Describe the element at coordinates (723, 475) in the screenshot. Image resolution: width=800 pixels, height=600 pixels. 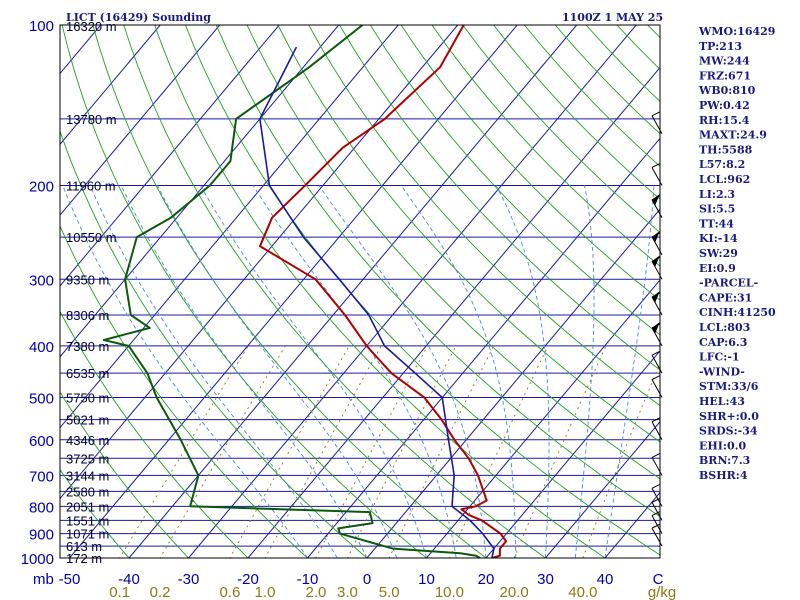
I see `index-value: BSHR:4` at that location.